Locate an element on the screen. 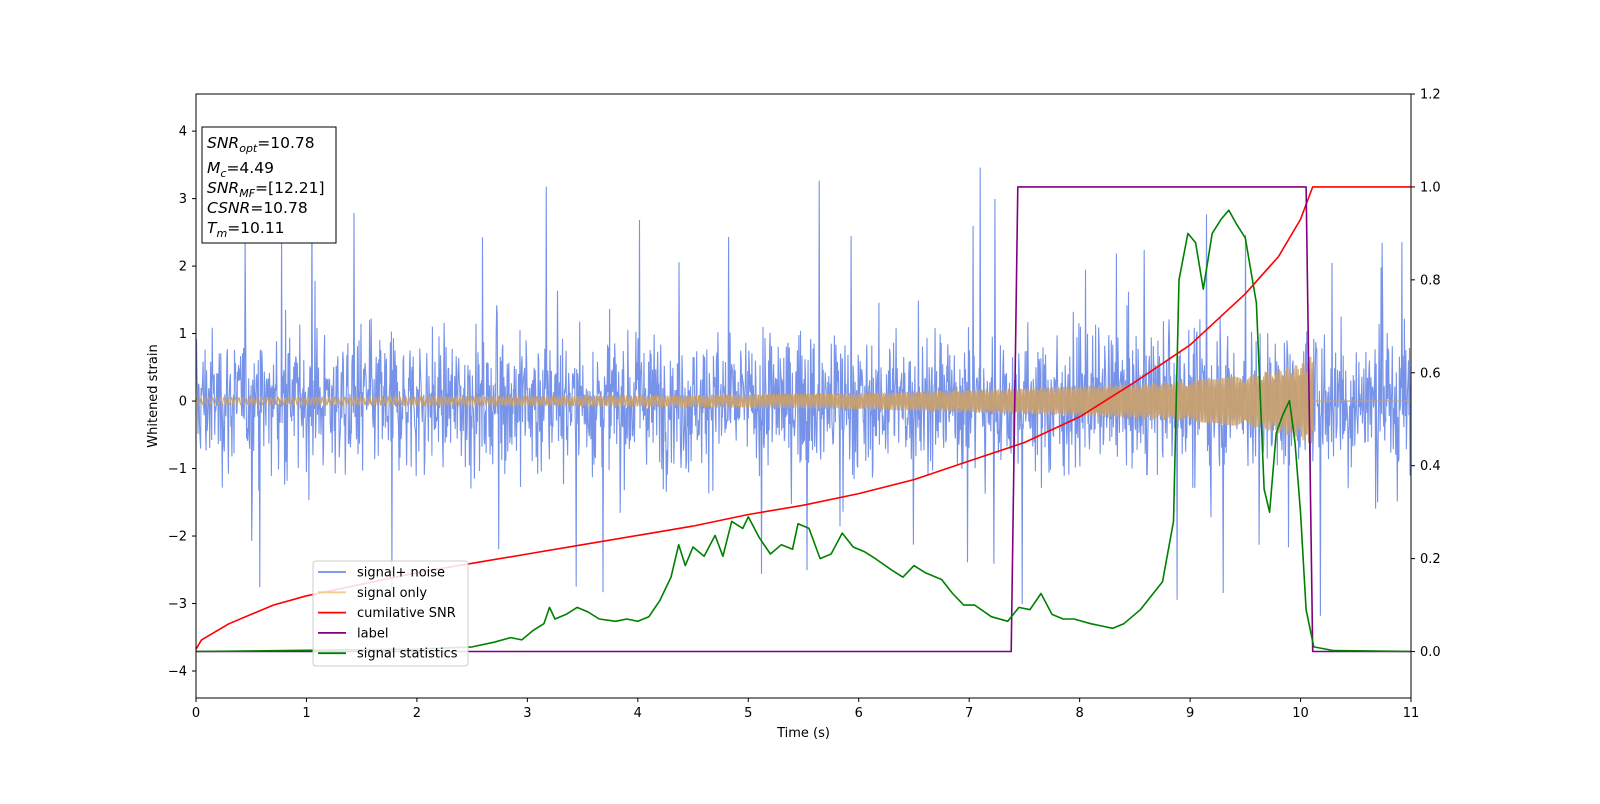  y-right-tick-label: 0.0 is located at coordinates (1430, 652).